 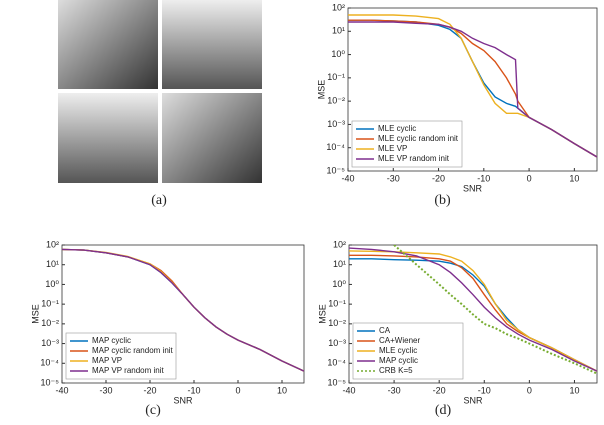 I want to click on legend-label: MLE VP, so click(x=392, y=148).